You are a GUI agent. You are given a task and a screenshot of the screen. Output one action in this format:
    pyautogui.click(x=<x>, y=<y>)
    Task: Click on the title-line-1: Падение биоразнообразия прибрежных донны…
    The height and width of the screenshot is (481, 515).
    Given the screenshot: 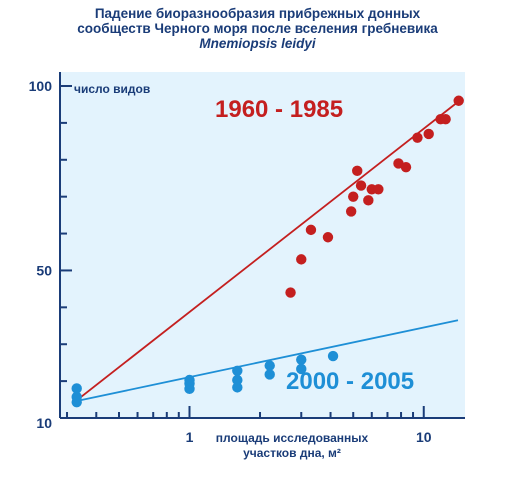 What is the action you would take?
    pyautogui.click(x=257, y=13)
    